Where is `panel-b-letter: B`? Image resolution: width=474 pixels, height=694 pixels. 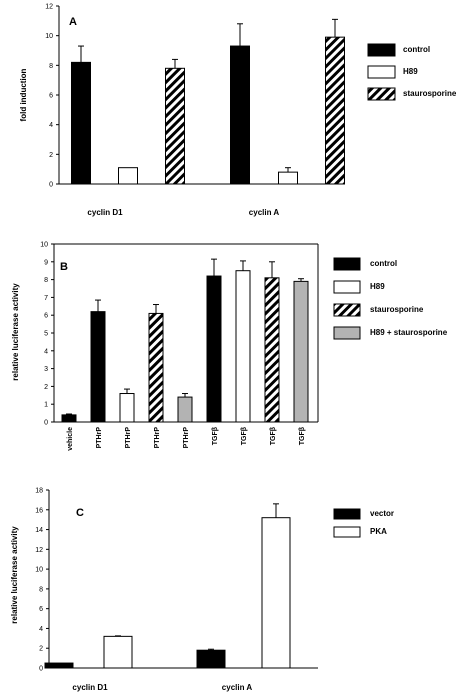 panel-b-letter: B is located at coordinates (64, 267).